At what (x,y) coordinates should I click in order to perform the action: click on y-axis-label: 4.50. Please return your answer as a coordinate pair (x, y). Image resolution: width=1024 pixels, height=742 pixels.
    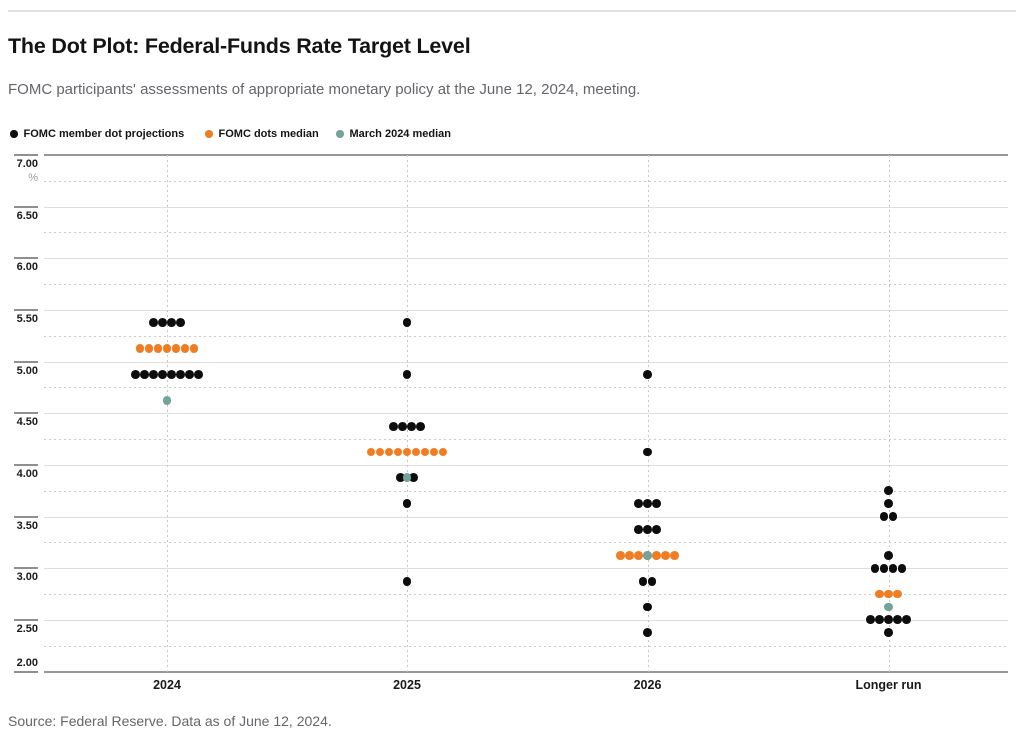
    Looking at the image, I should click on (27, 422).